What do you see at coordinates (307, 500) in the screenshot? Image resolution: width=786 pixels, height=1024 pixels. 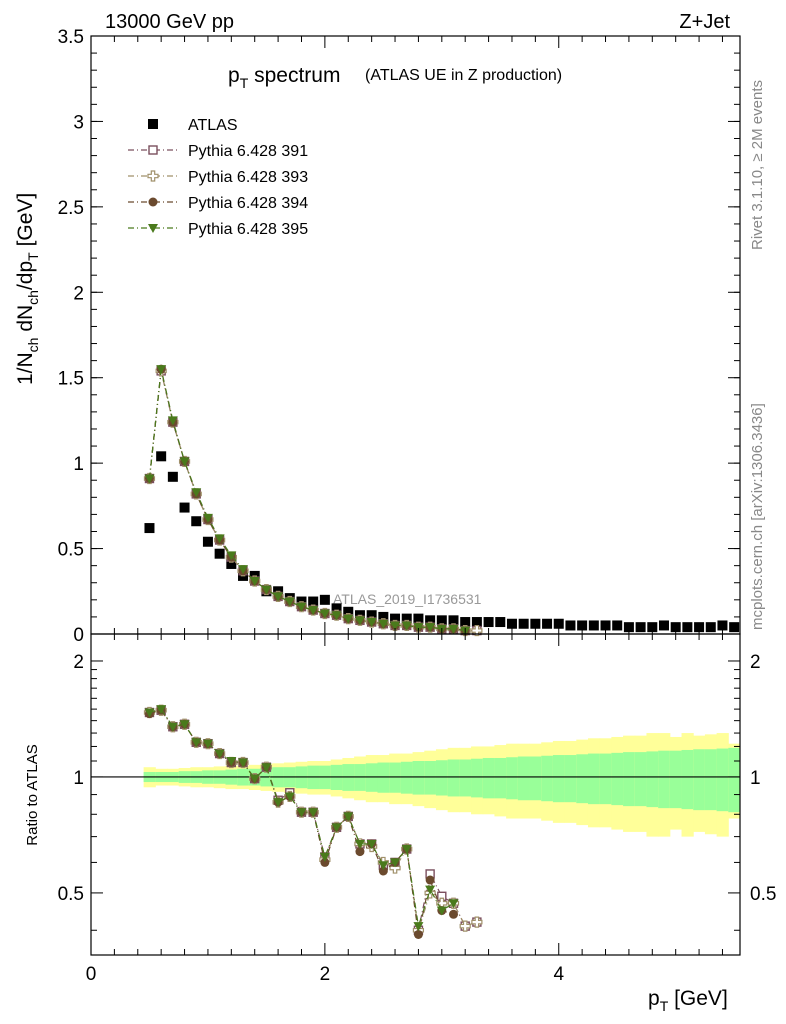 I see `series-line` at bounding box center [307, 500].